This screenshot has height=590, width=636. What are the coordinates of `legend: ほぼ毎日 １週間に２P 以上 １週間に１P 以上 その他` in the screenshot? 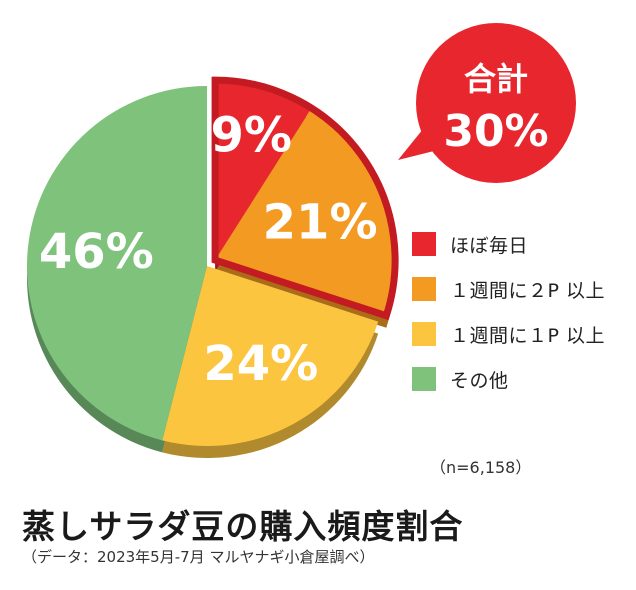 It's located at (508, 322).